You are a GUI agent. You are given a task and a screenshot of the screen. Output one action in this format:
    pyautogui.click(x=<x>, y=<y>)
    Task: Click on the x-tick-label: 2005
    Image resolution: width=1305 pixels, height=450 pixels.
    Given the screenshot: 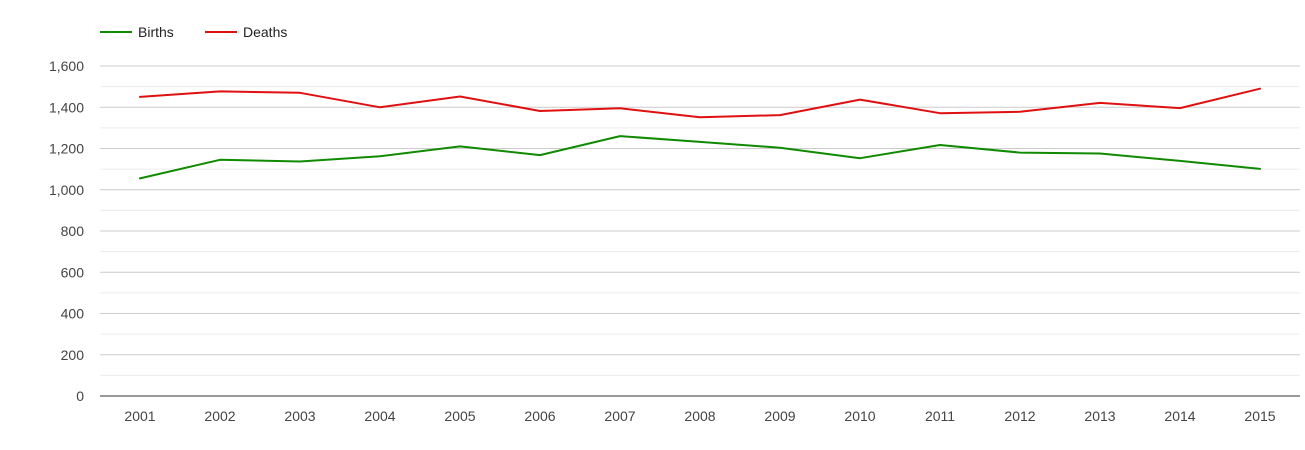 What is the action you would take?
    pyautogui.click(x=459, y=416)
    